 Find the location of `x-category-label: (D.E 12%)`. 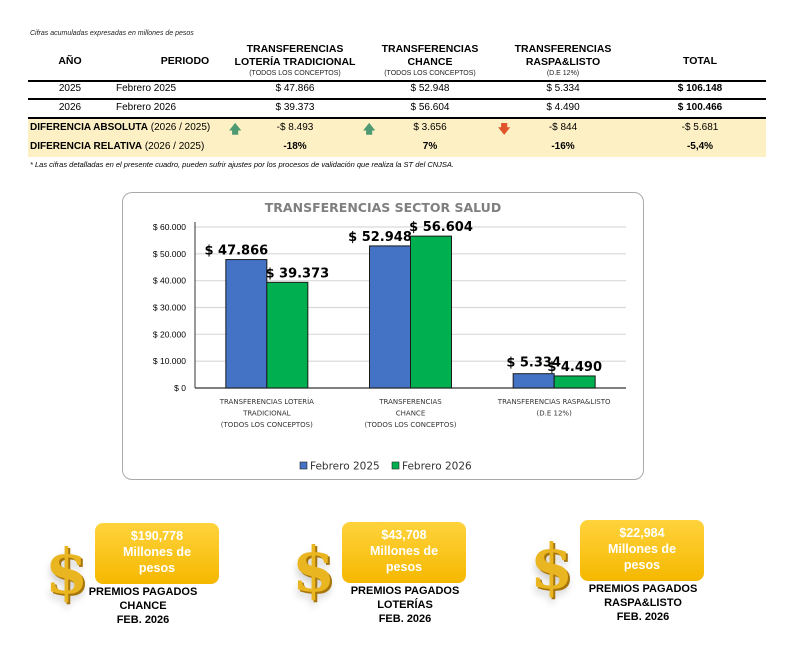

x-category-label: (D.E 12%) is located at coordinates (555, 414).